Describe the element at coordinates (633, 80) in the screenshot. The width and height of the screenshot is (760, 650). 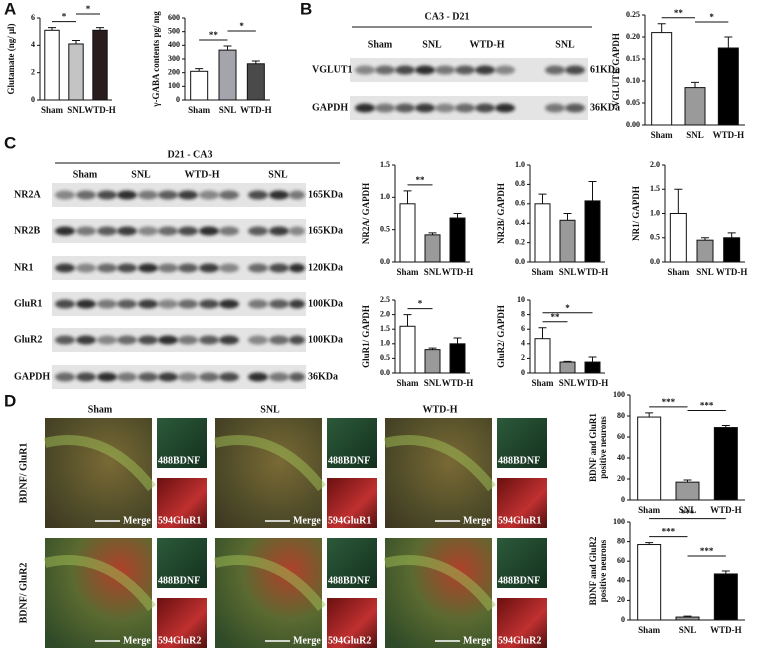
I see `y-tick-label: 0.10` at that location.